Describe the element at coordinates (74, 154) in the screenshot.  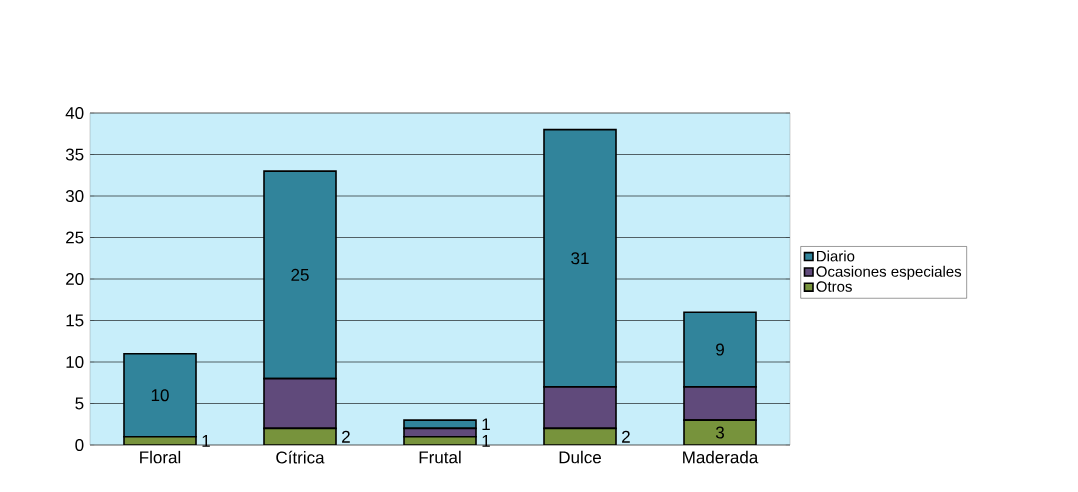
I see `y-tick-label: 35` at that location.